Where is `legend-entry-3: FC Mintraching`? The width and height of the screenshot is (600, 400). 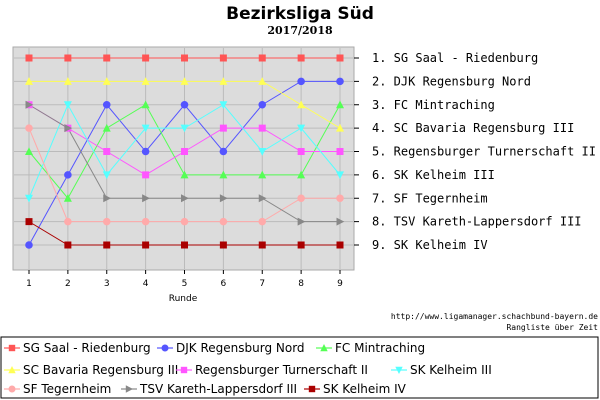
legend-entry-3: FC Mintraching is located at coordinates (380, 348).